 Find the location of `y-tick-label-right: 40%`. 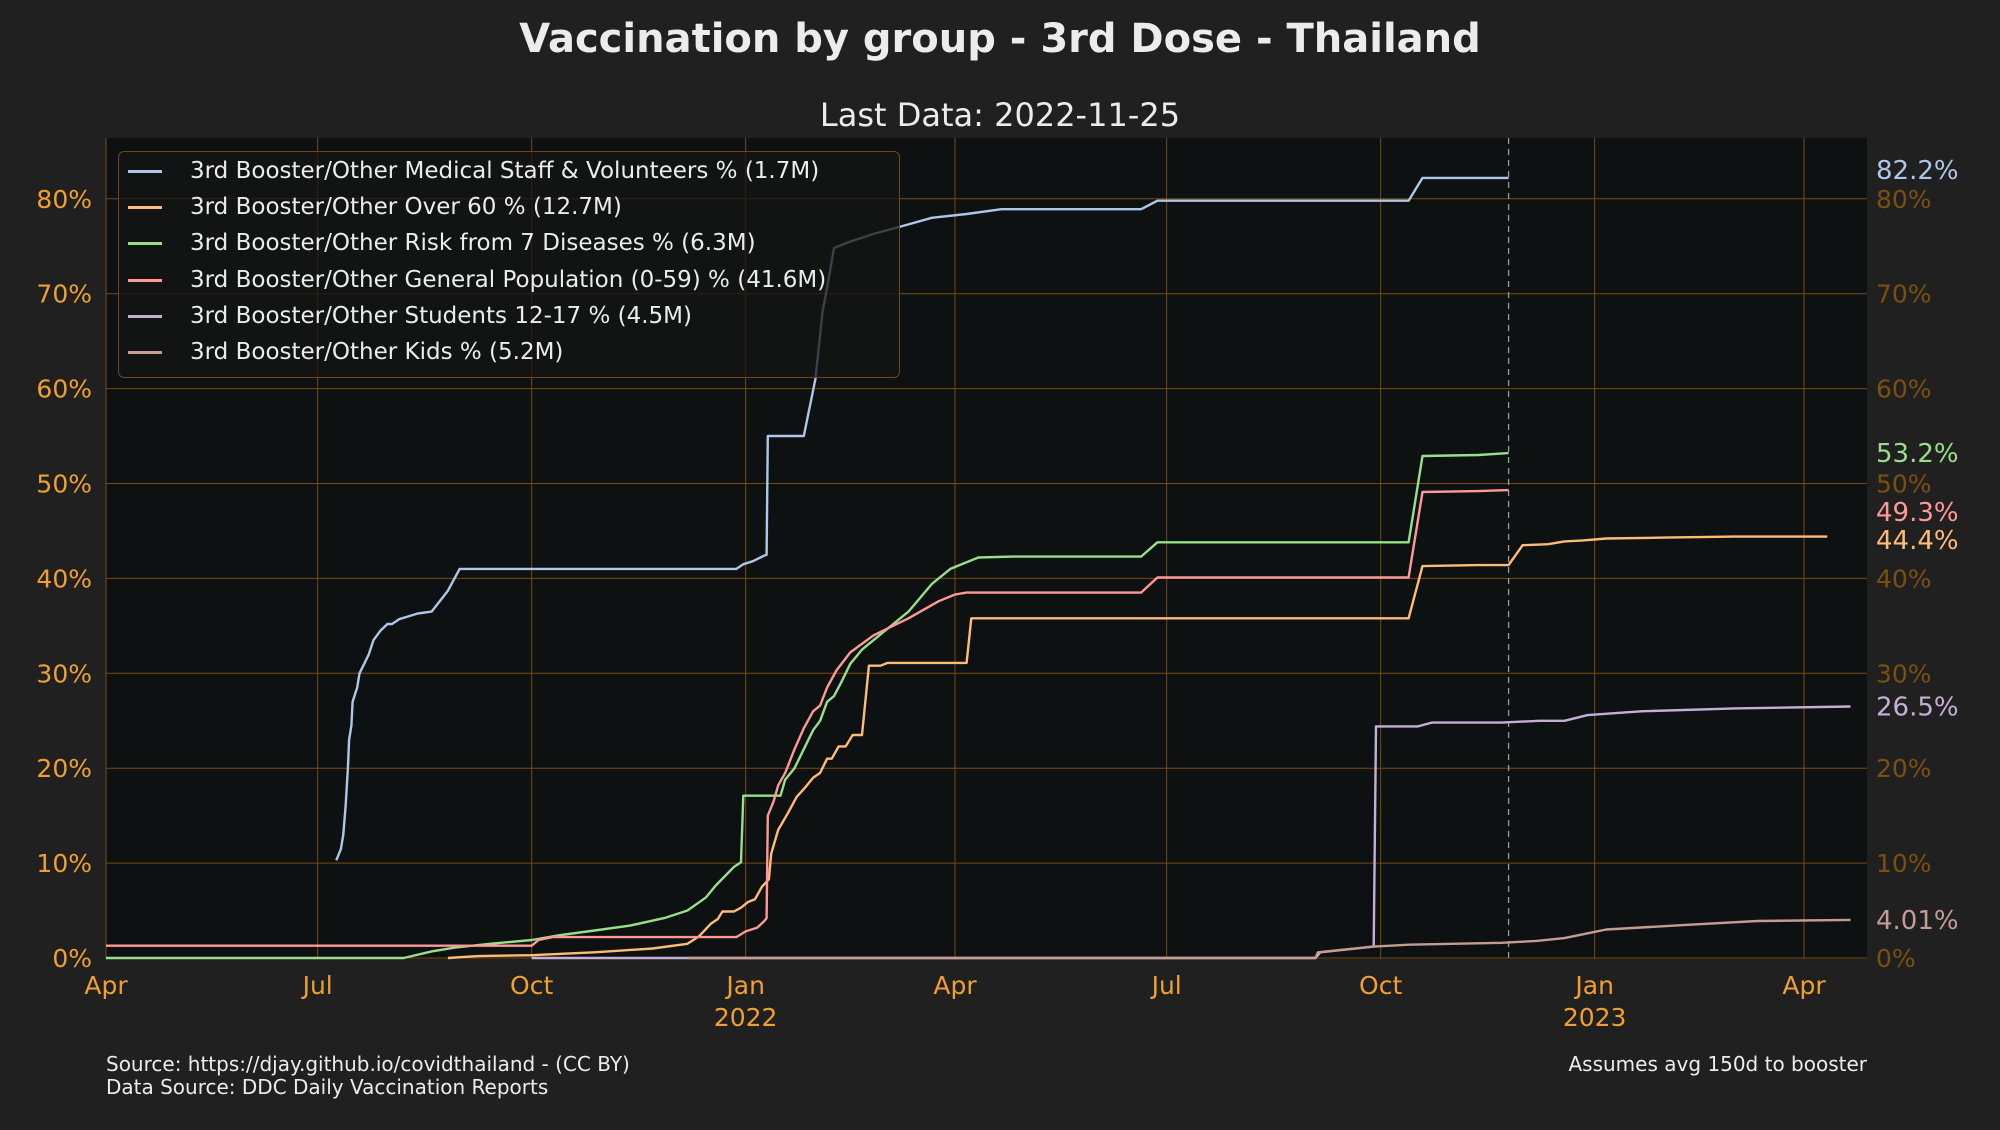

y-tick-label-right: 40% is located at coordinates (1904, 578).